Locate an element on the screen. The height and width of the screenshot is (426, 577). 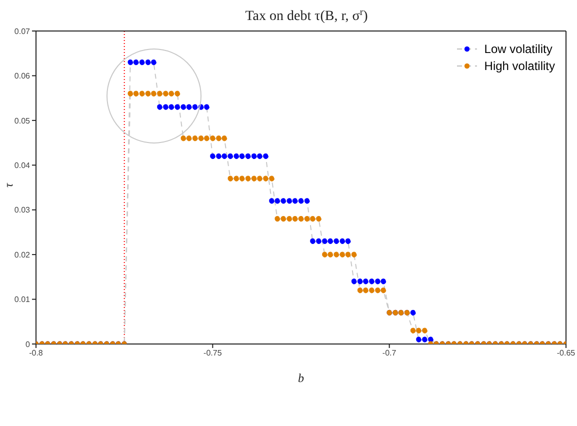
x-tick-label: -0.8 is located at coordinates (36, 353).